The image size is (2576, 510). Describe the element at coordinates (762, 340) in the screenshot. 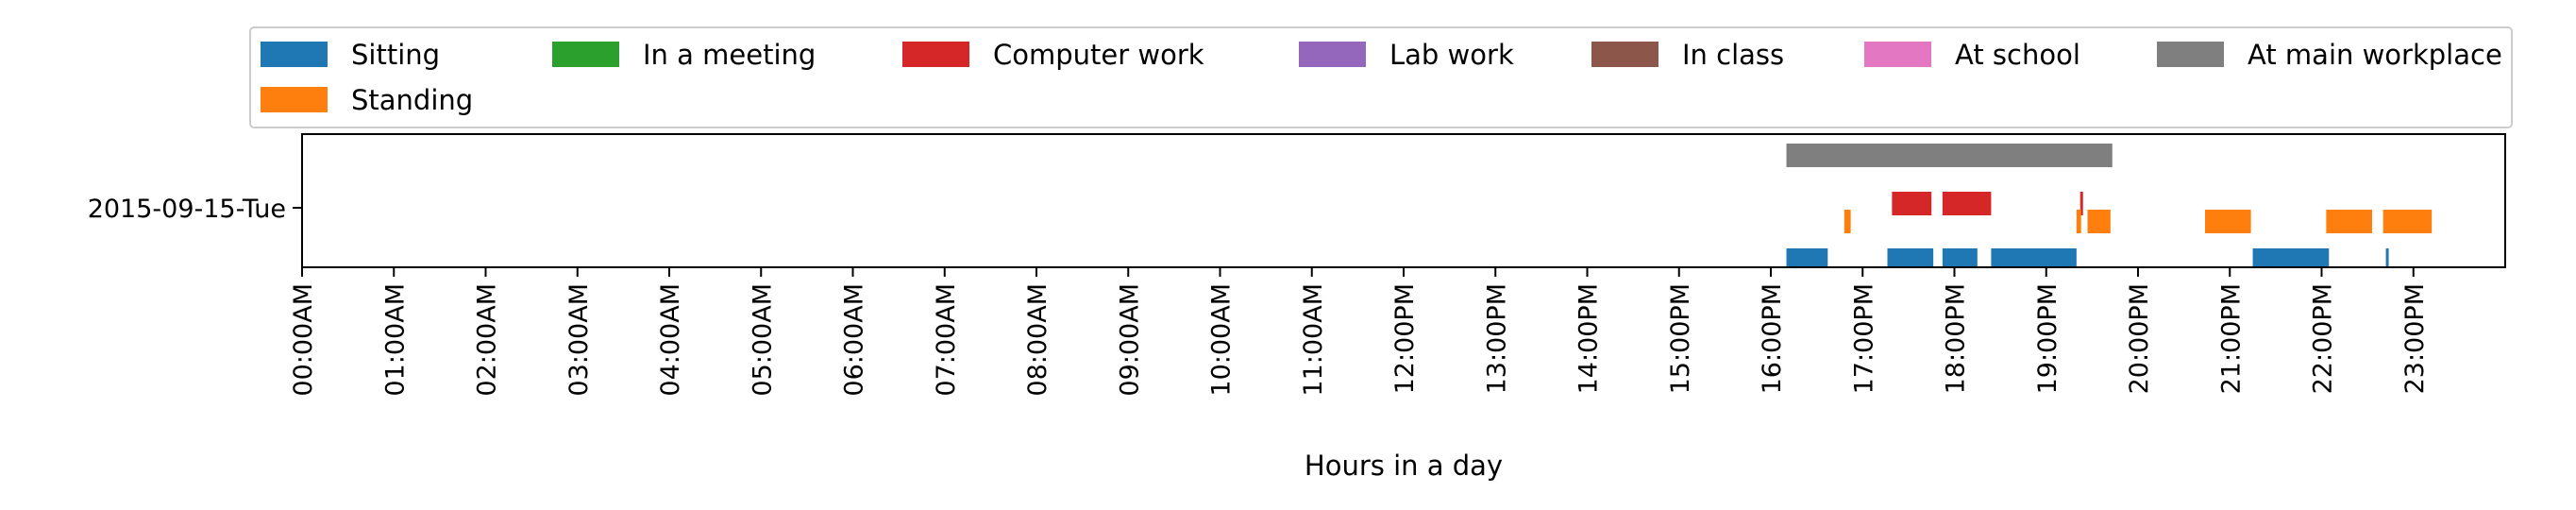

I see `x-tick-label: 05:00AM` at that location.